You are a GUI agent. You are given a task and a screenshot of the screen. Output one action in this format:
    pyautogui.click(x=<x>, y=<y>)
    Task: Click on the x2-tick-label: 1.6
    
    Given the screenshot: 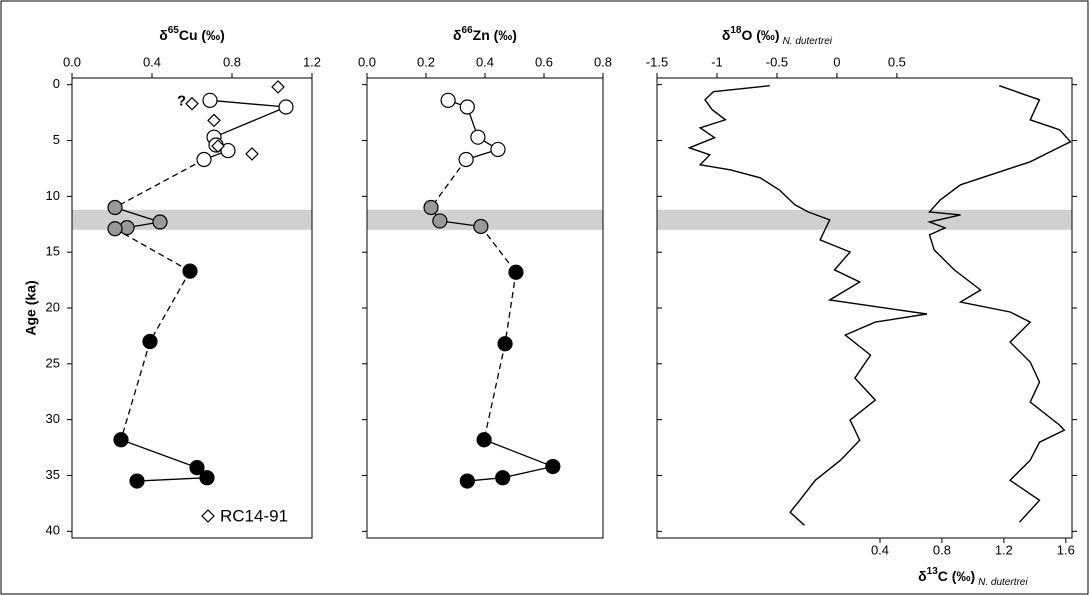 What is the action you would take?
    pyautogui.click(x=1066, y=549)
    